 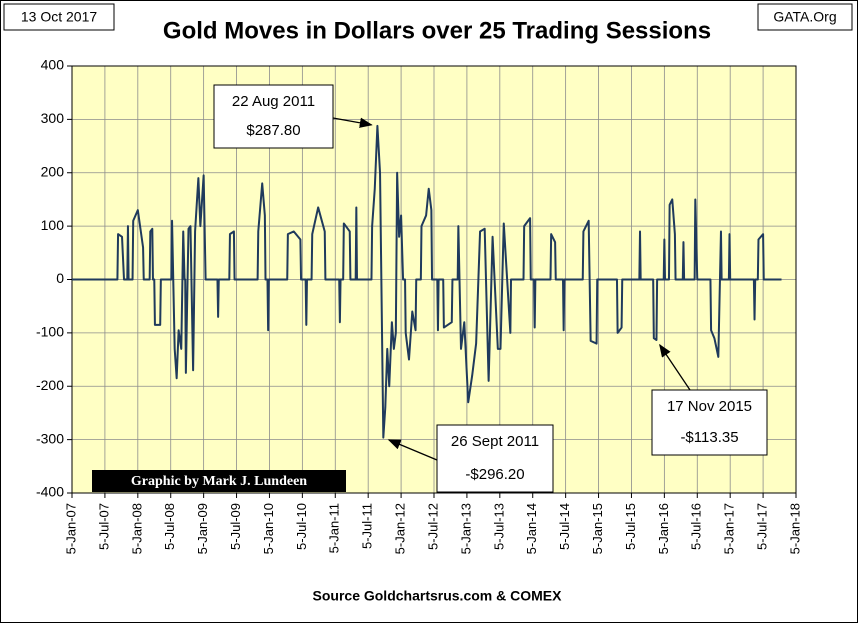 What do you see at coordinates (169, 526) in the screenshot?
I see `x-tick-label: 5-Jul-08` at bounding box center [169, 526].